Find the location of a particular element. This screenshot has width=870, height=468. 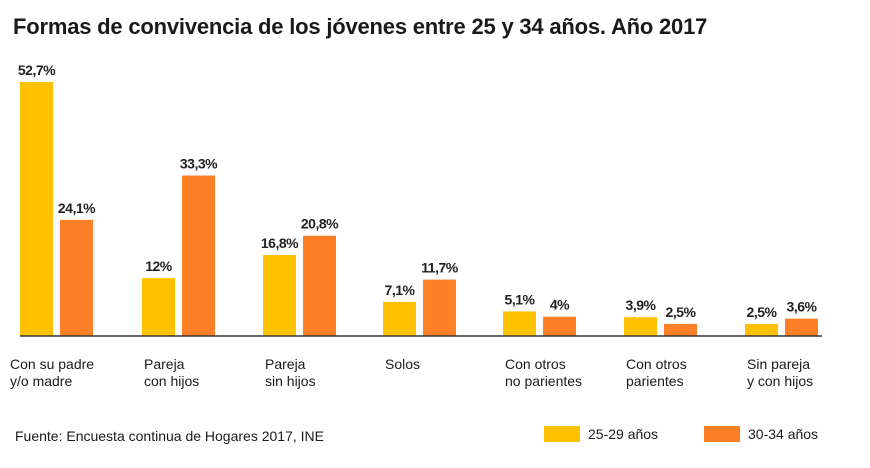

legend-item-25-29: 25-29 años is located at coordinates (601, 434).